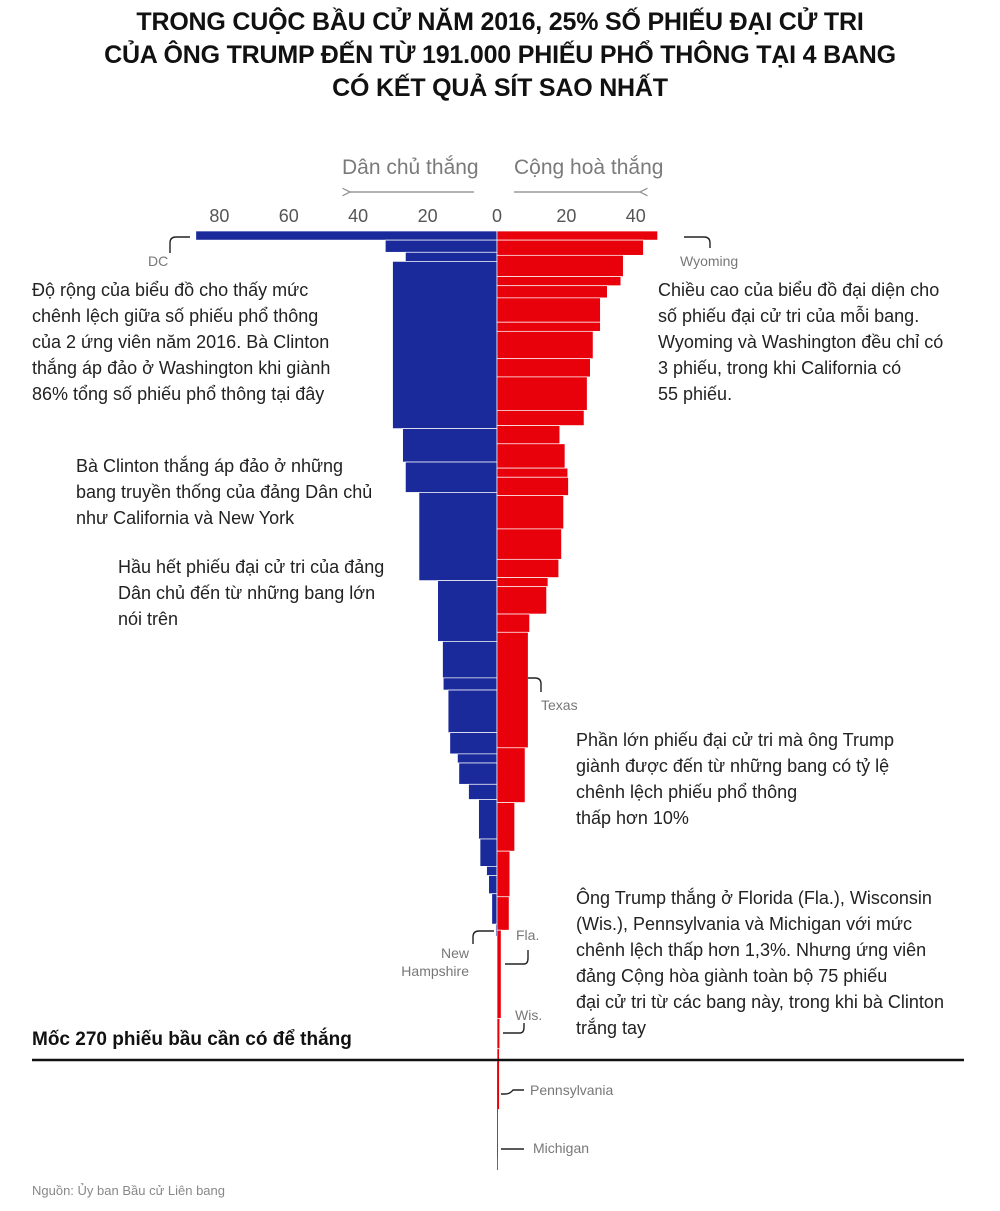 The height and width of the screenshot is (1211, 1000). I want to click on rep-direction-label: Cộng hoà thắng, so click(589, 167).